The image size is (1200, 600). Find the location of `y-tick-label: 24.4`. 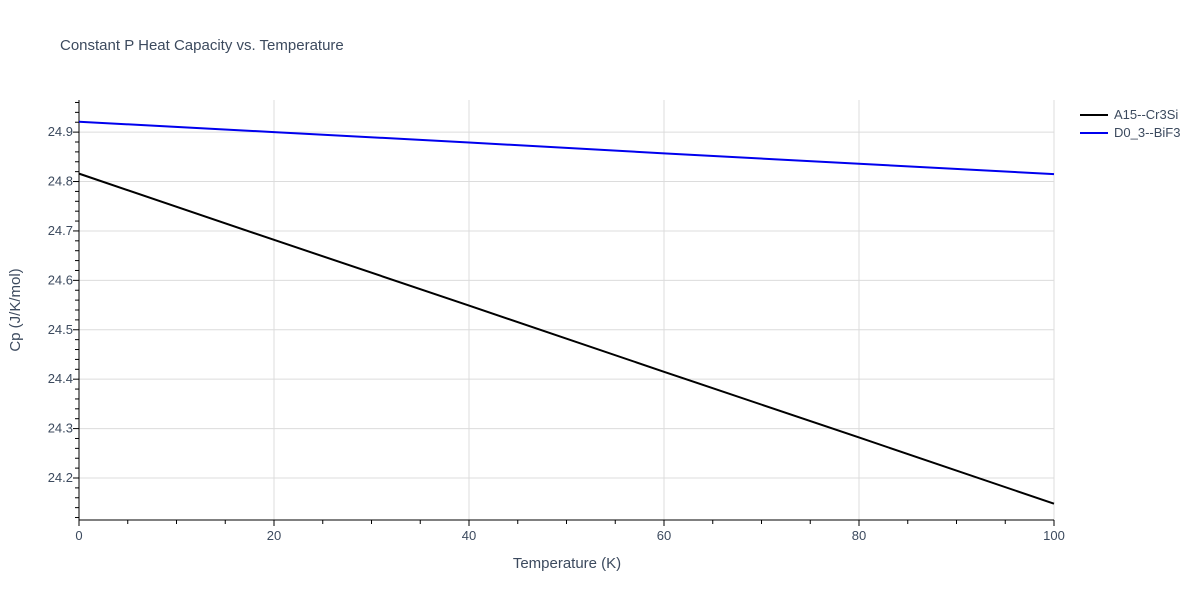

y-tick-label: 24.4 is located at coordinates (60, 378).